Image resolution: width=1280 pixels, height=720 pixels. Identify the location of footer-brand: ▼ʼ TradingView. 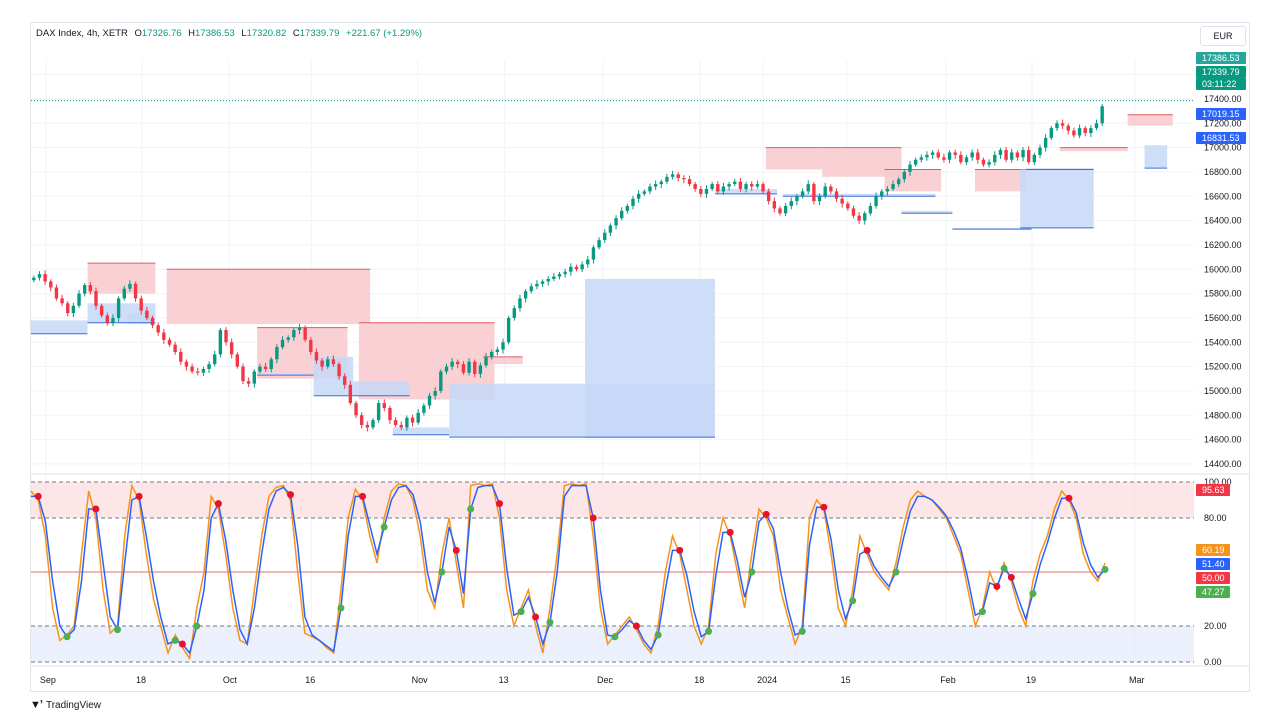
(65, 705).